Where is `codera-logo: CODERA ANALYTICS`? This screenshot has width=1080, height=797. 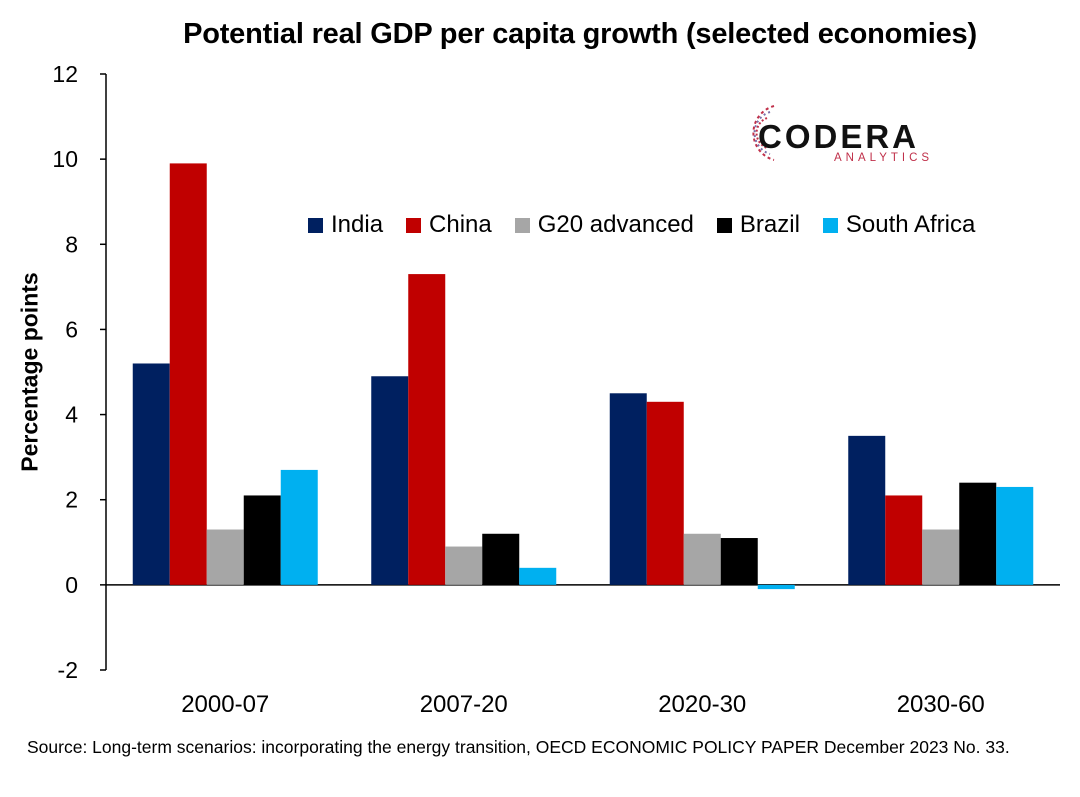 codera-logo: CODERA ANALYTICS is located at coordinates (845, 133).